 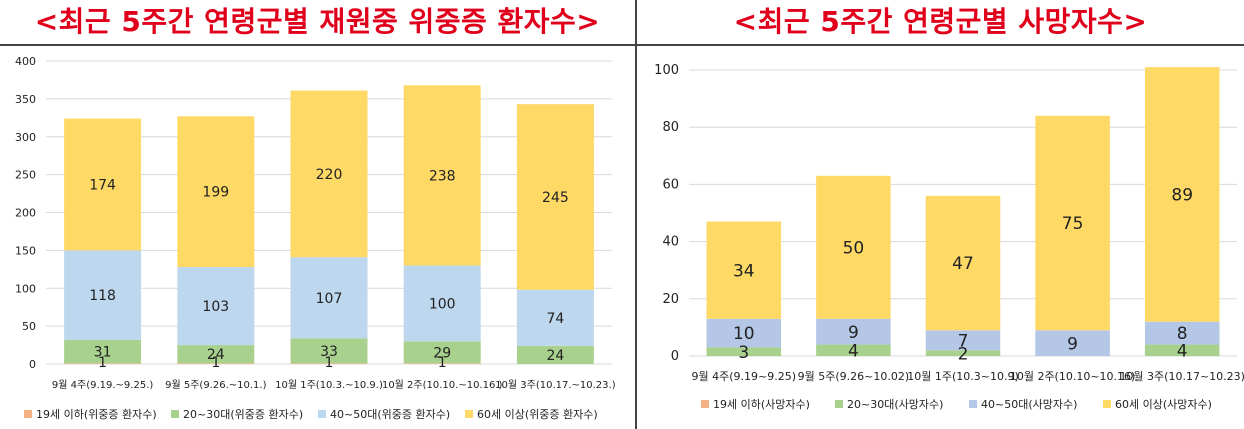 I want to click on severe-data-label: 31, so click(x=103, y=353).